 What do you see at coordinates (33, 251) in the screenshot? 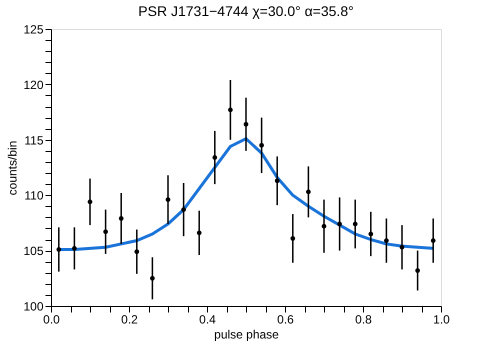
I see `y-tick-label: 105` at bounding box center [33, 251].